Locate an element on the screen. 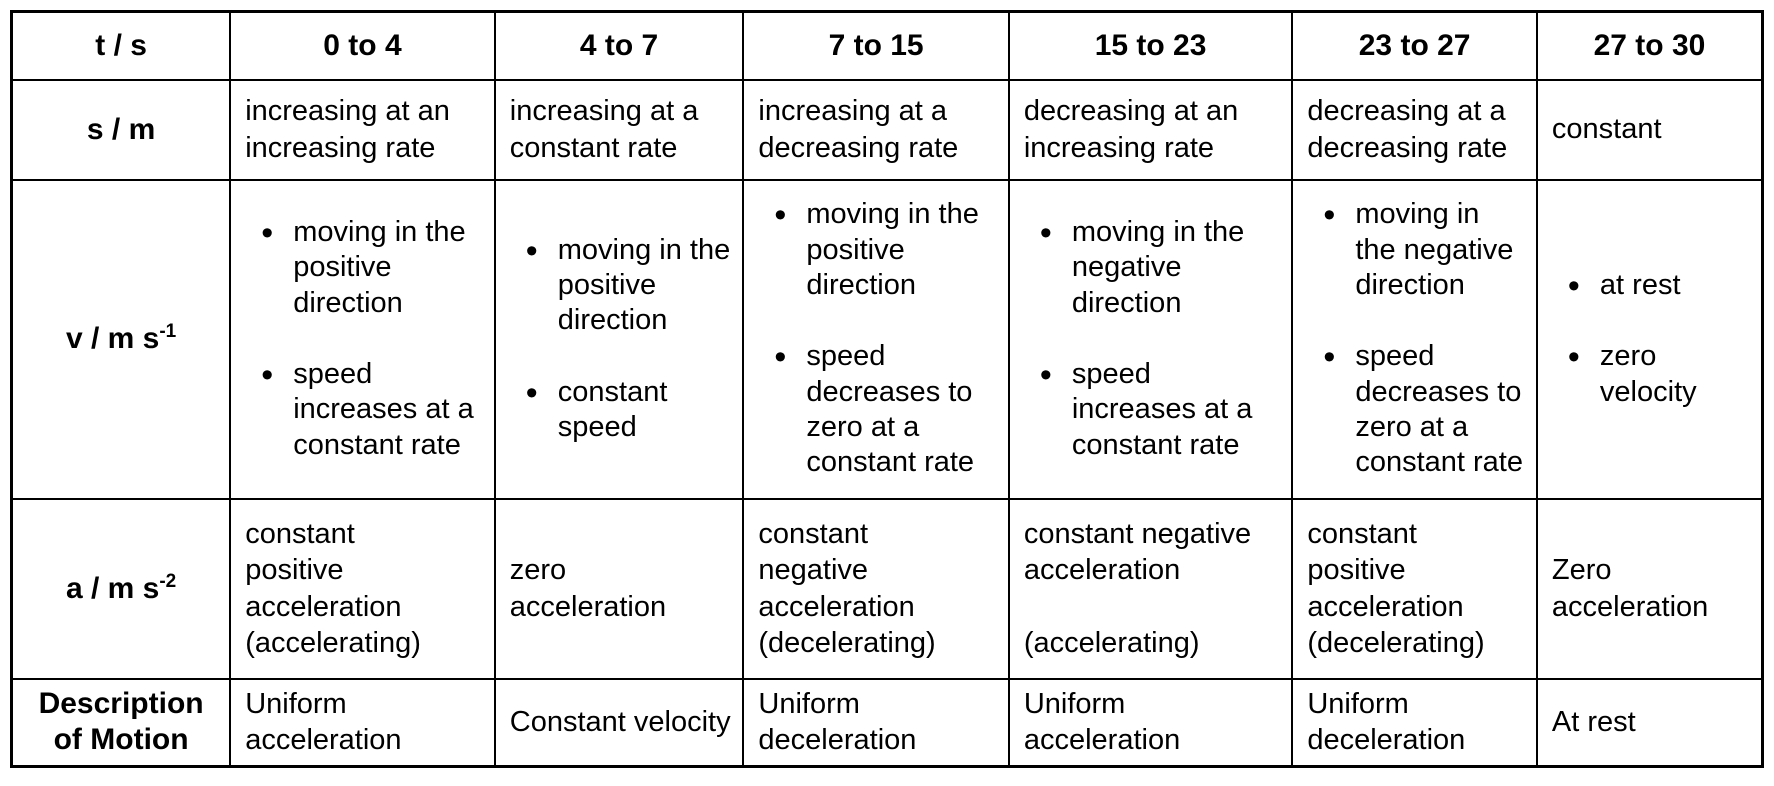 Image resolution: width=1774 pixels, height=786 pixels. description-cell-4-7: Constant velocity is located at coordinates (619, 722).